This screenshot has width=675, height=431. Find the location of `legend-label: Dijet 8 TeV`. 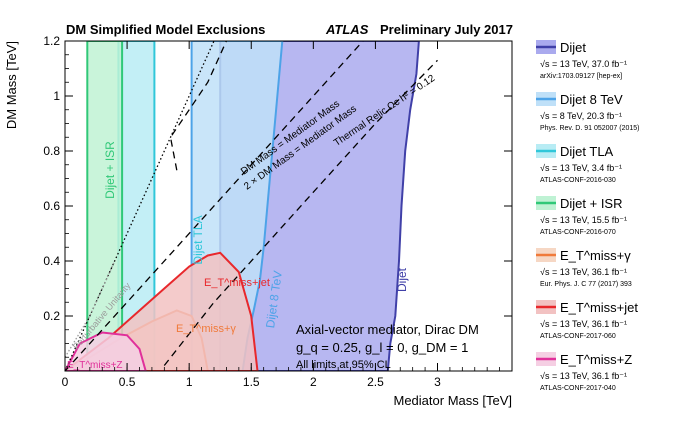

legend-label: Dijet 8 TeV is located at coordinates (591, 99).